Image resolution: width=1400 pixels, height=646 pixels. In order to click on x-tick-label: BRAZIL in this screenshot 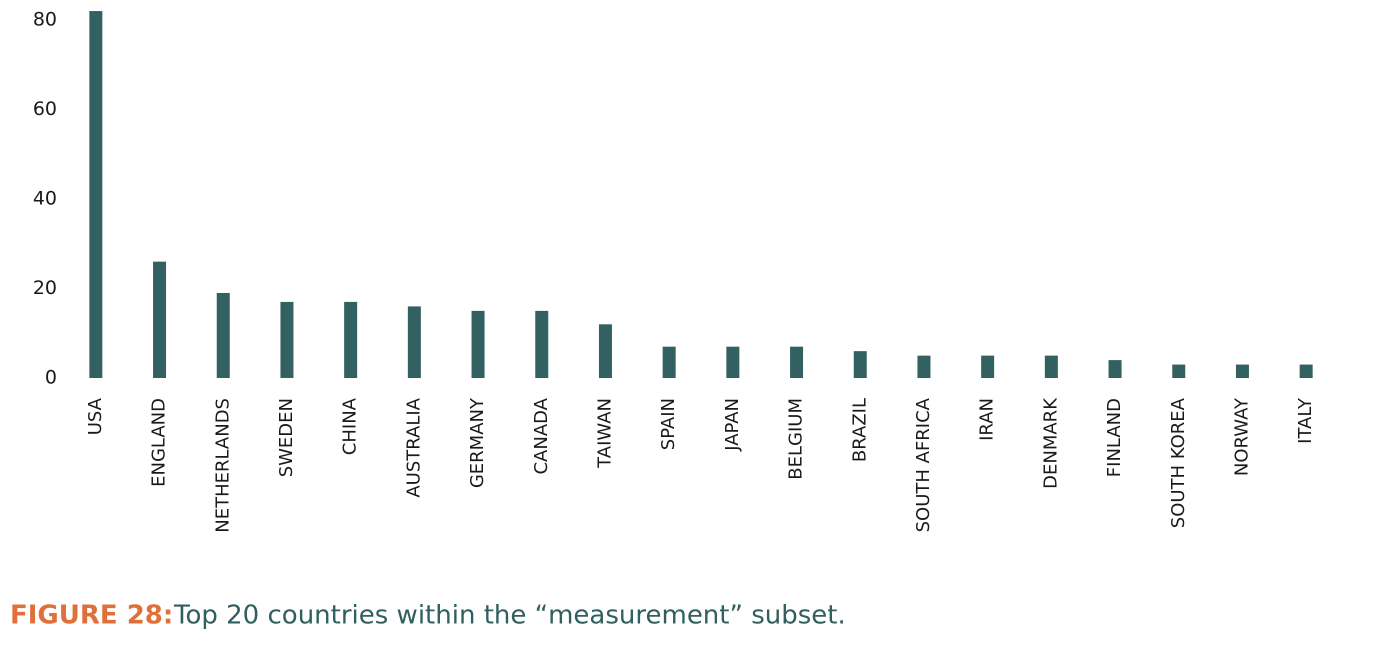, I will do `click(859, 430)`.